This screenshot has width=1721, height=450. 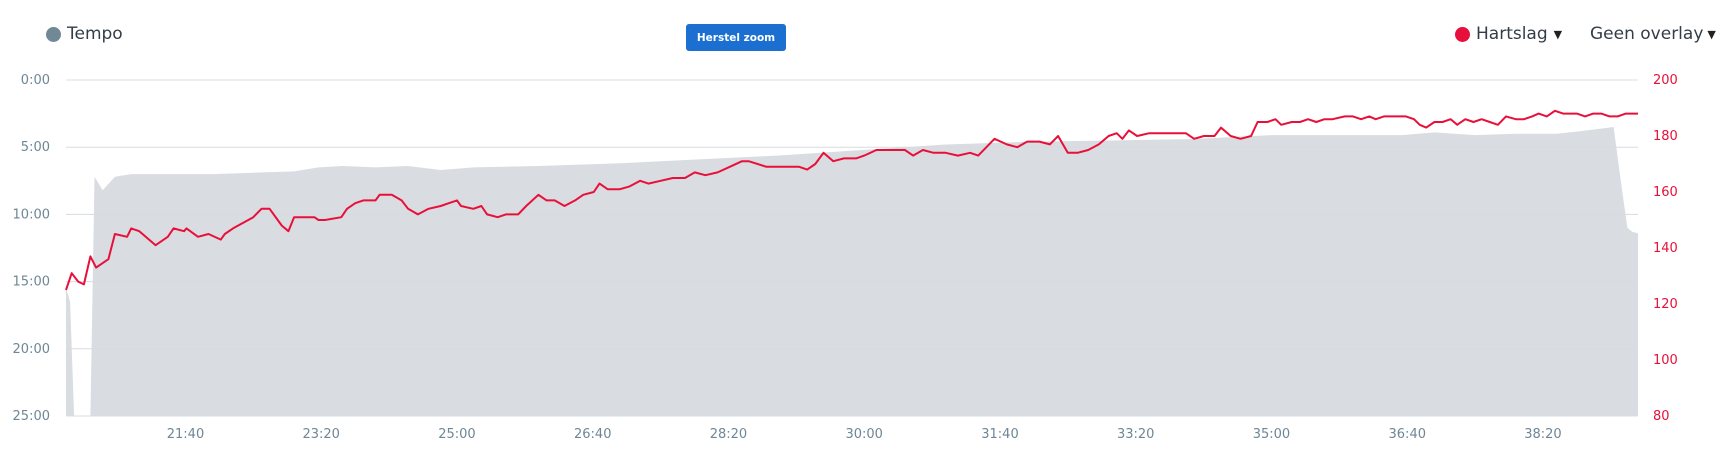 What do you see at coordinates (31, 349) in the screenshot?
I see `left-axis-tick-label: 20:00` at bounding box center [31, 349].